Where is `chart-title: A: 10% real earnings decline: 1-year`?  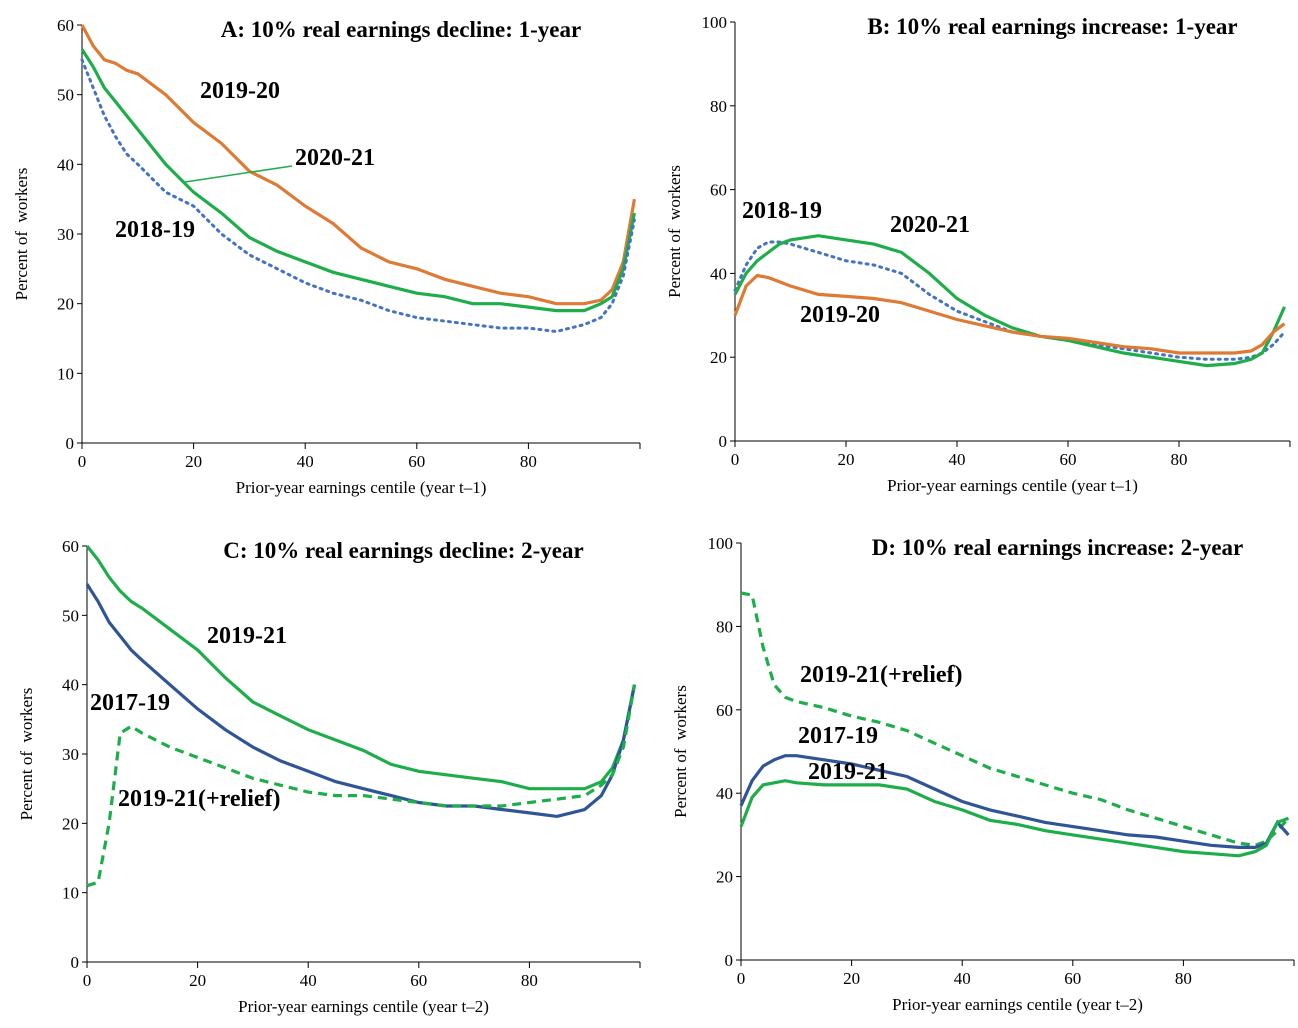 chart-title: A: 10% real earnings decline: 1-year is located at coordinates (401, 29).